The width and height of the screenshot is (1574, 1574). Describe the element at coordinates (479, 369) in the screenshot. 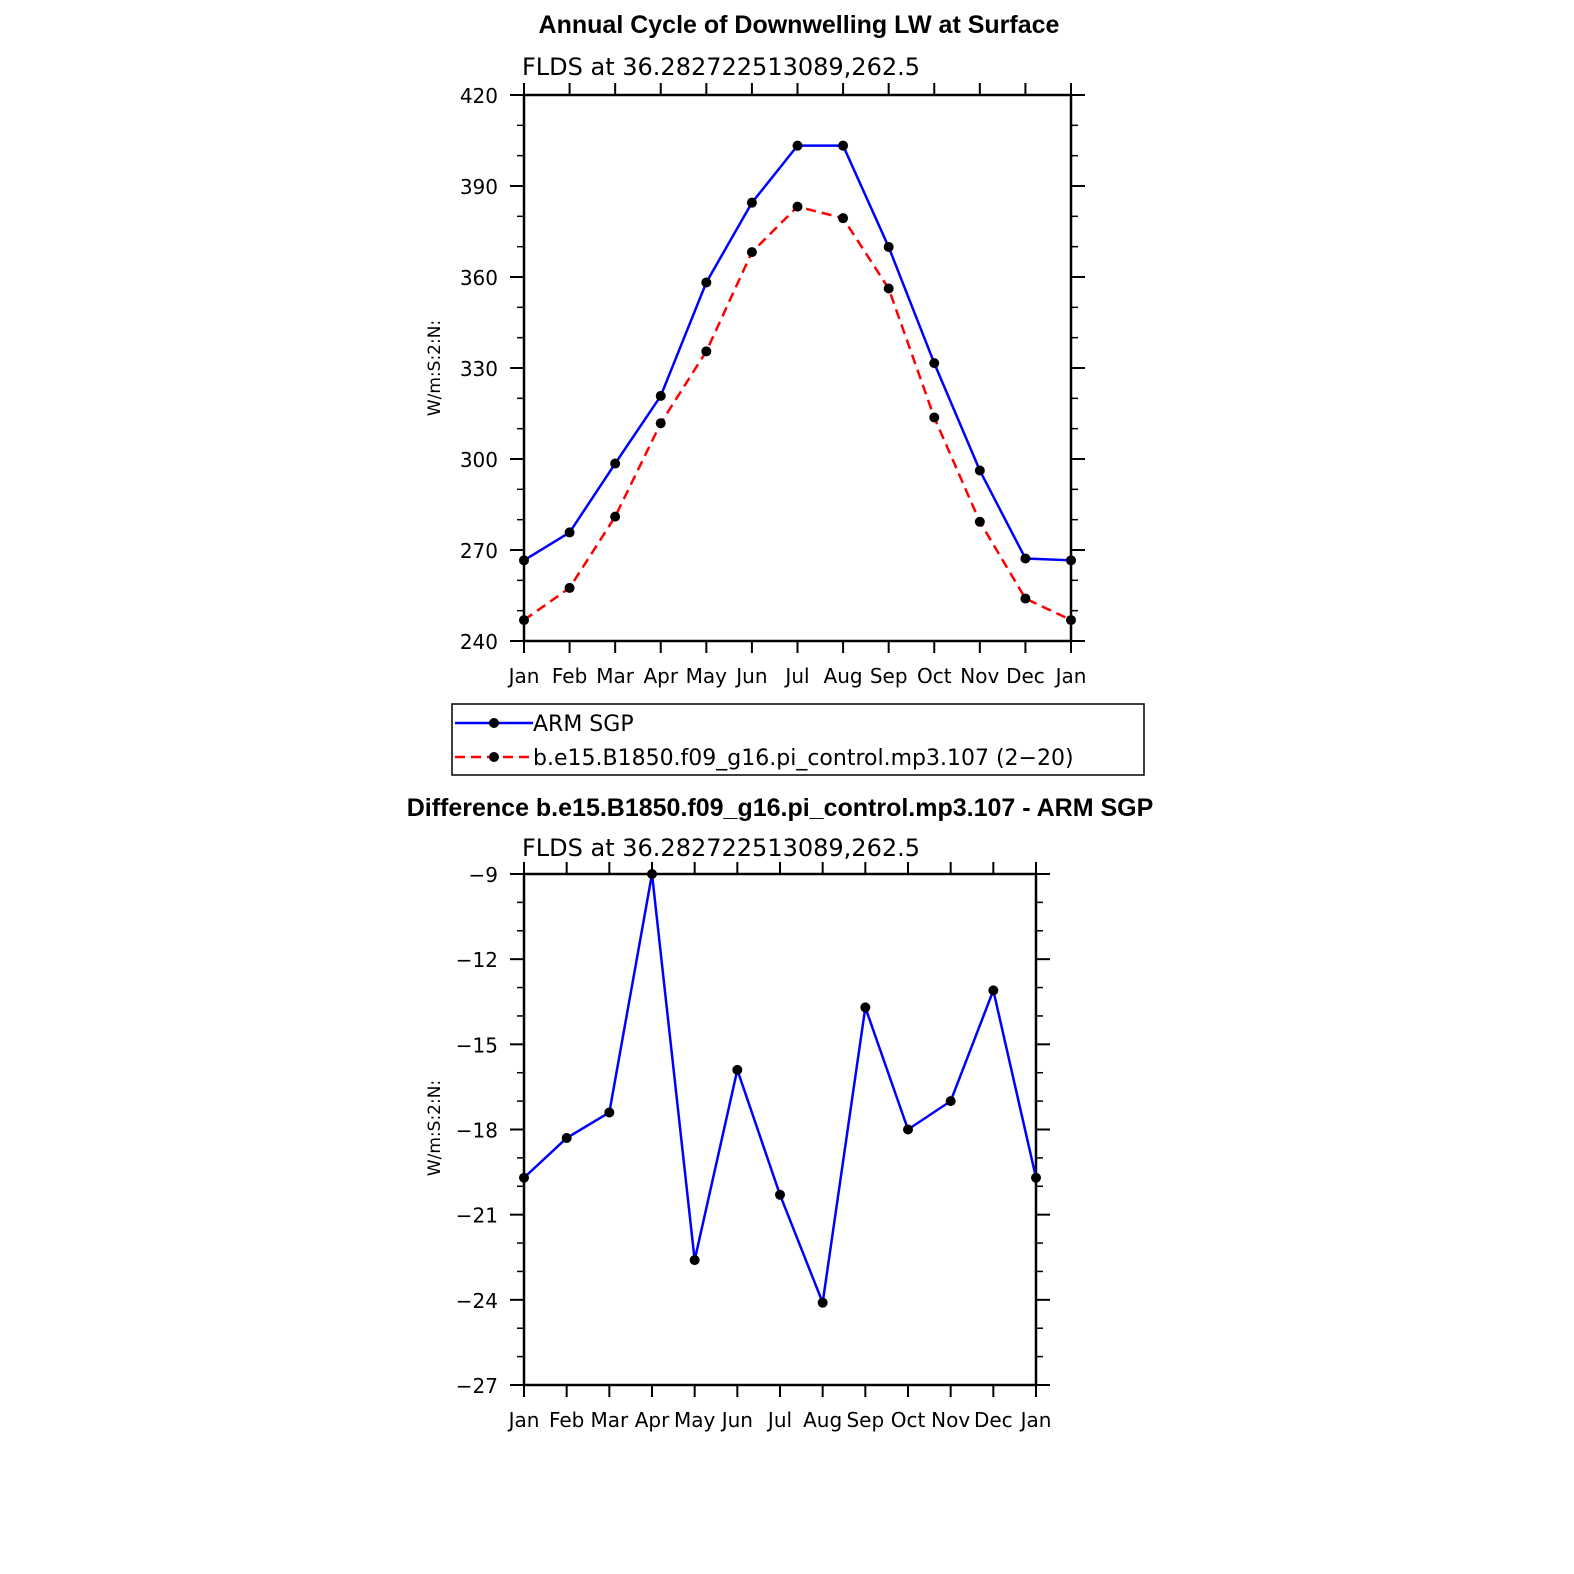

I see `y-tick-label: 330` at that location.